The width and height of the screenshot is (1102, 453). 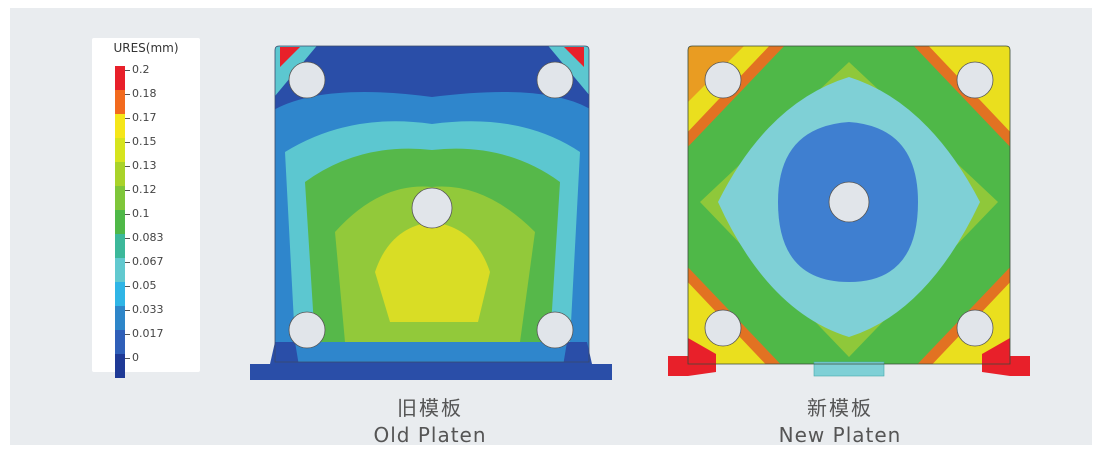 I want to click on legend-label: 0.067, so click(x=148, y=261).